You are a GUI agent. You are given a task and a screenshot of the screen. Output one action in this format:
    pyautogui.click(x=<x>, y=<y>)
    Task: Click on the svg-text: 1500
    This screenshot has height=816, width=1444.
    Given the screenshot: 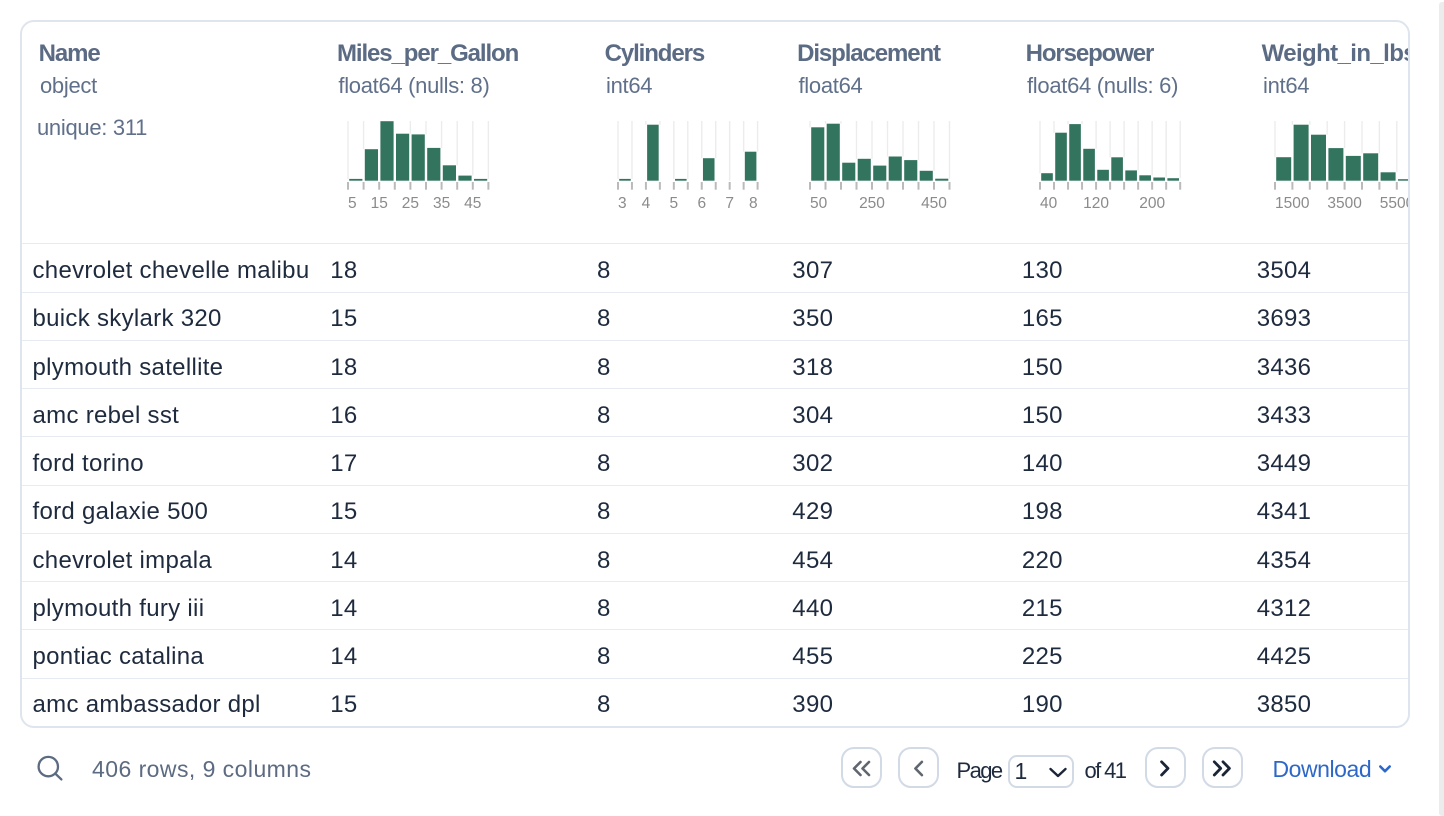 What is the action you would take?
    pyautogui.click(x=1292, y=203)
    